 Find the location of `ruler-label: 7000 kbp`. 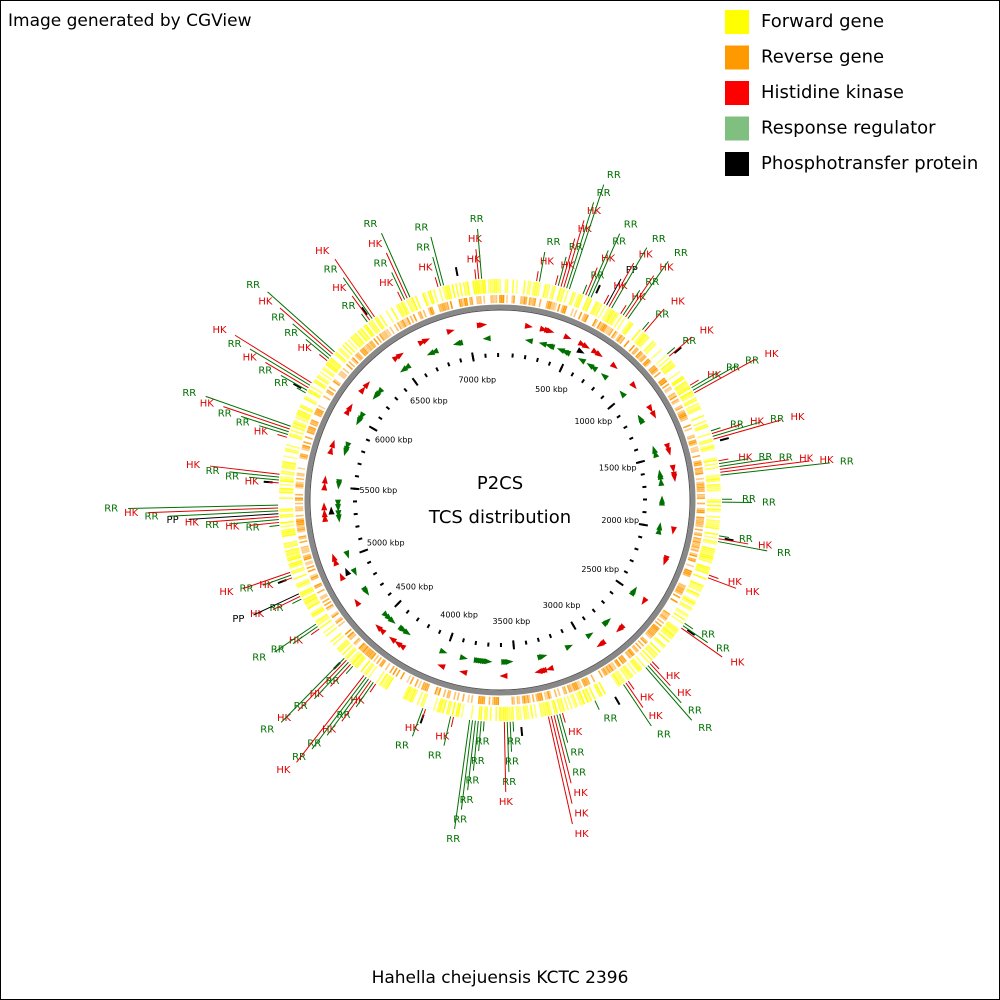

ruler-label: 7000 kbp is located at coordinates (477, 380).